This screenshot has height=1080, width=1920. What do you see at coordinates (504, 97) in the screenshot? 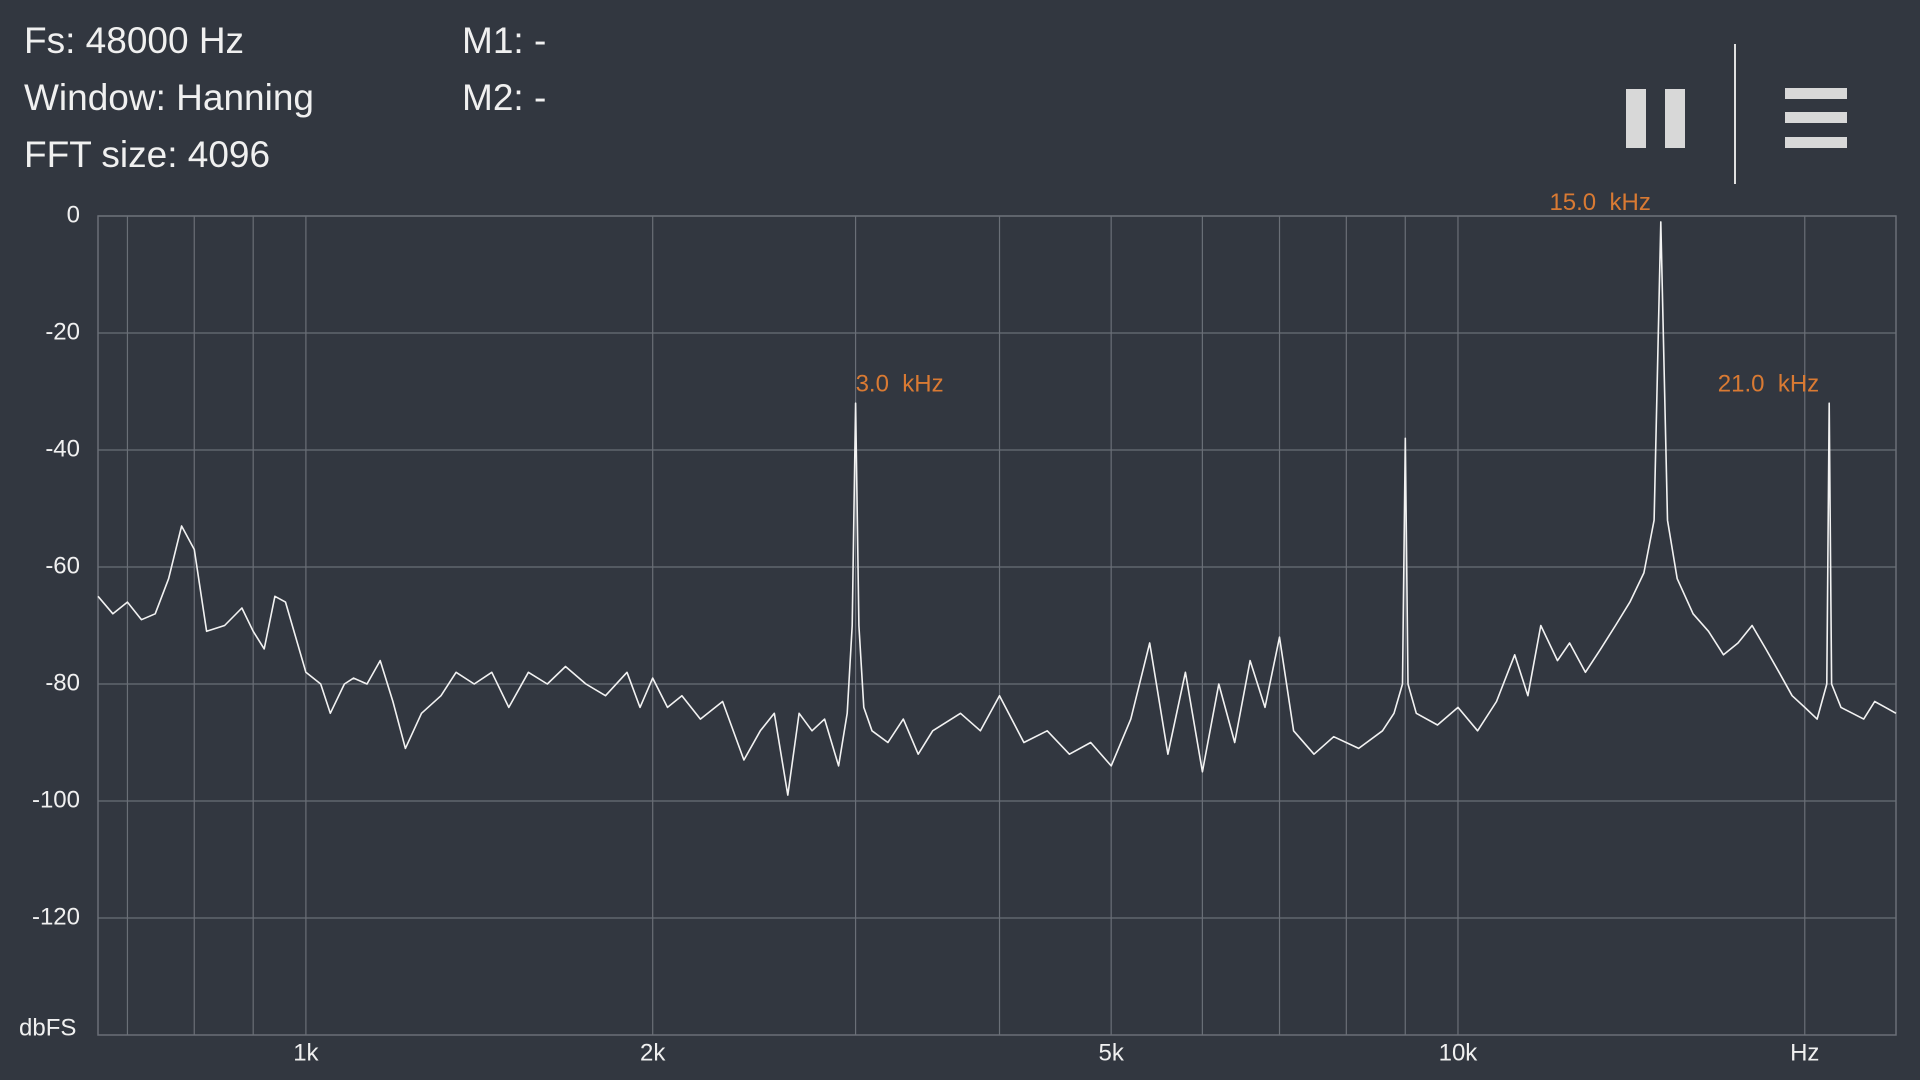
I see `marker-2: M2: -` at bounding box center [504, 97].